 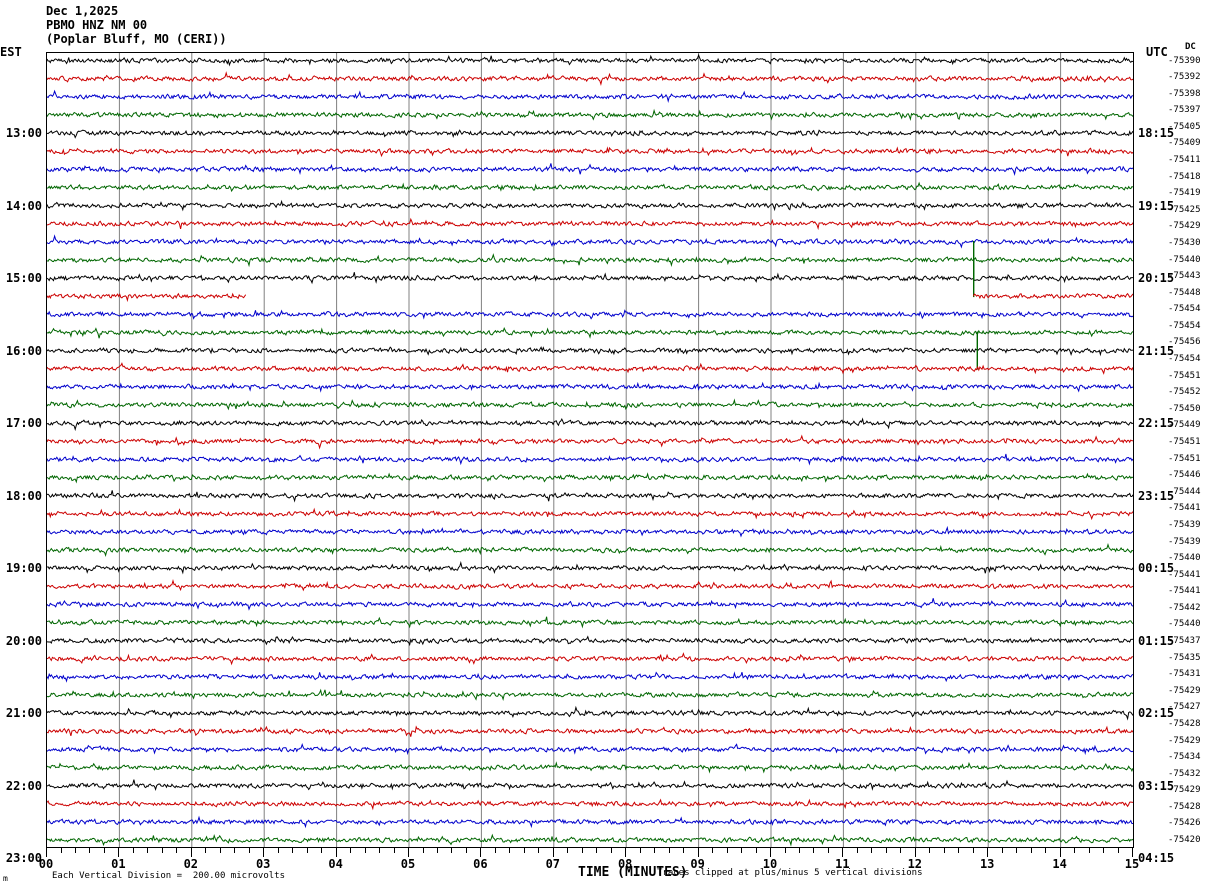 I want to click on right-time-label: 18:15, so click(x=1156, y=133).